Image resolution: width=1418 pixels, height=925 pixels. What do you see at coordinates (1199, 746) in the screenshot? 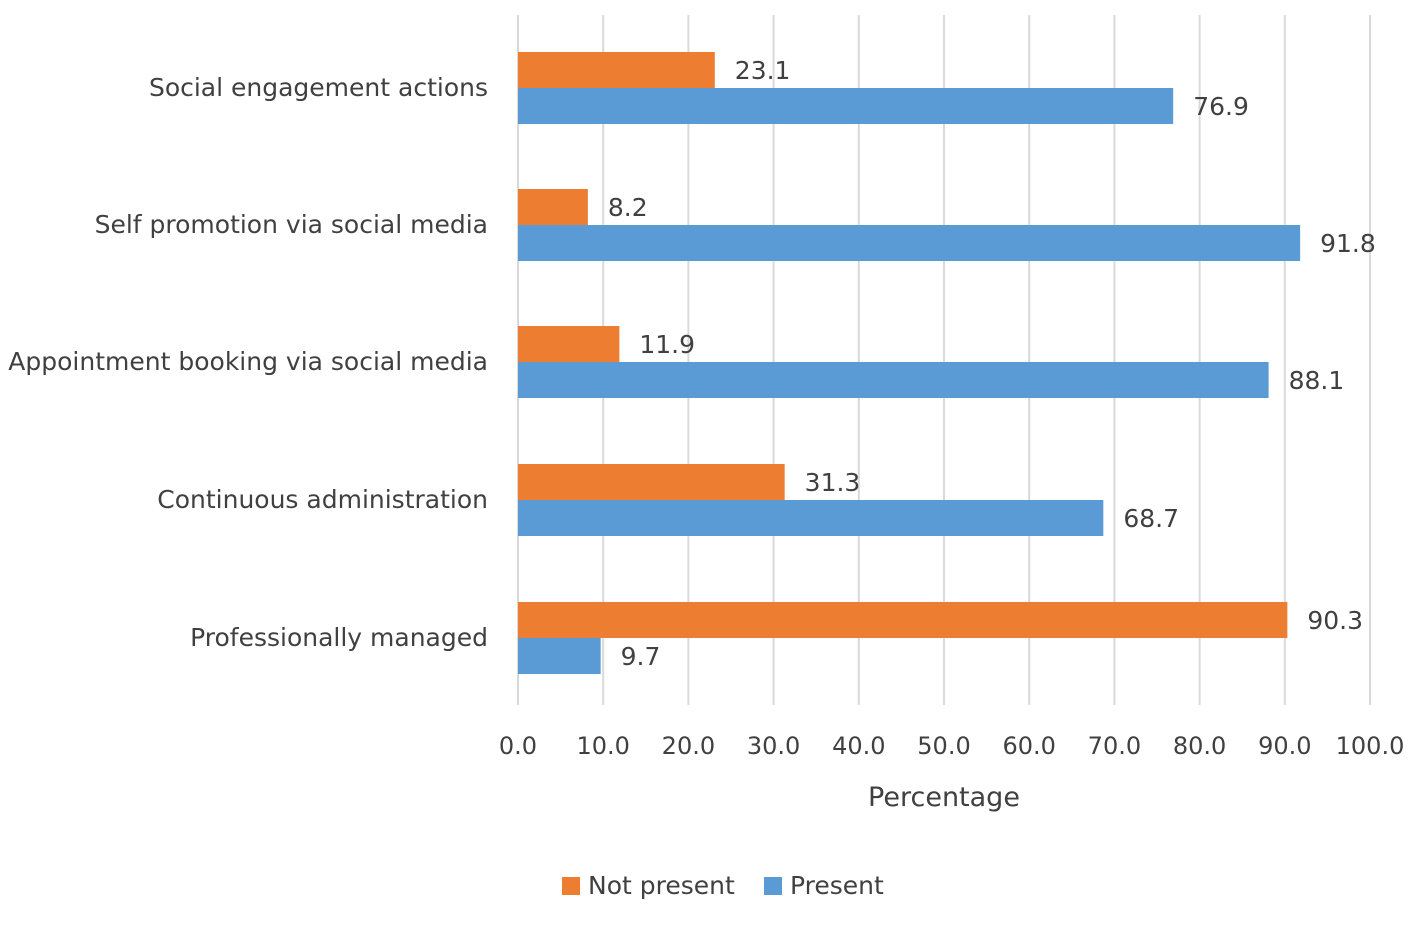
I see `x-tick-label: 80.0` at bounding box center [1199, 746].